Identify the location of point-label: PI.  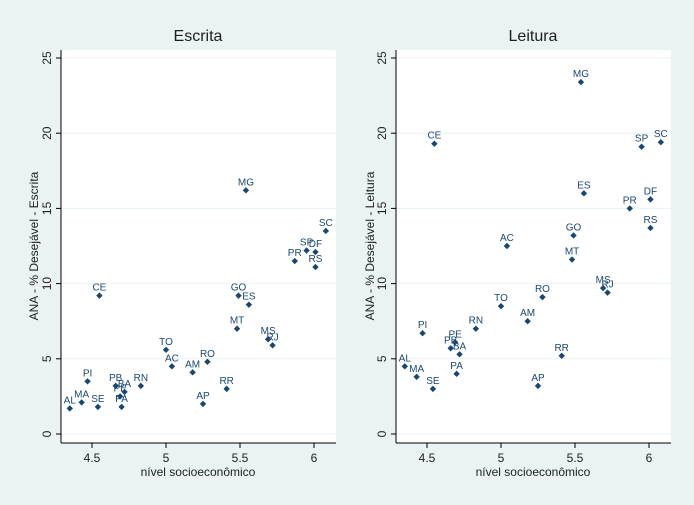
(422, 325).